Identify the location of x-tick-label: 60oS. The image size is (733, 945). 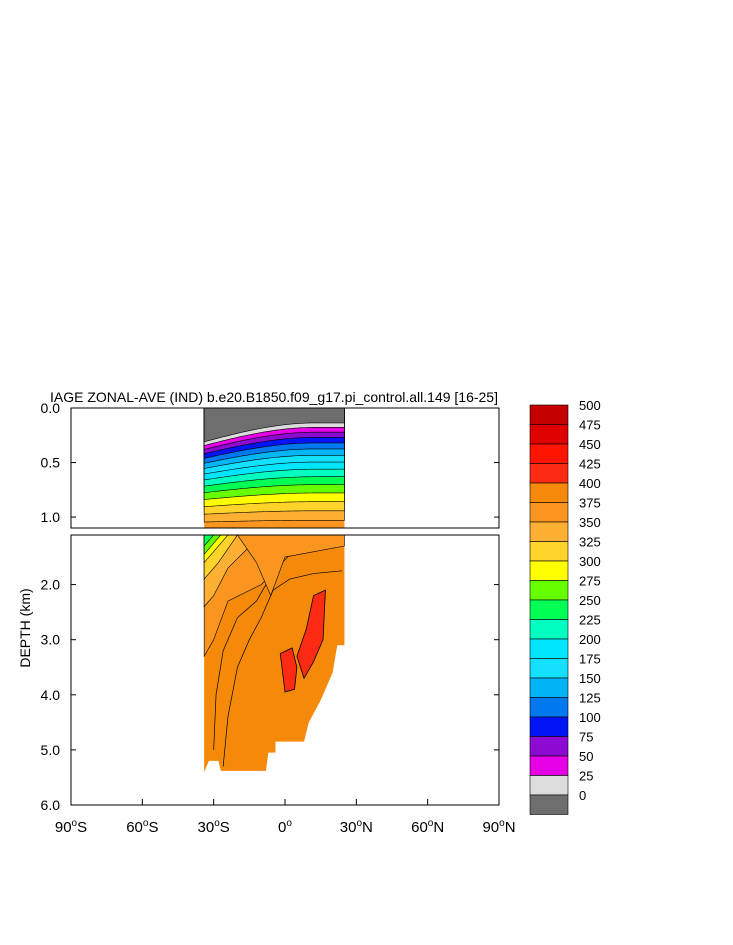
(142, 827).